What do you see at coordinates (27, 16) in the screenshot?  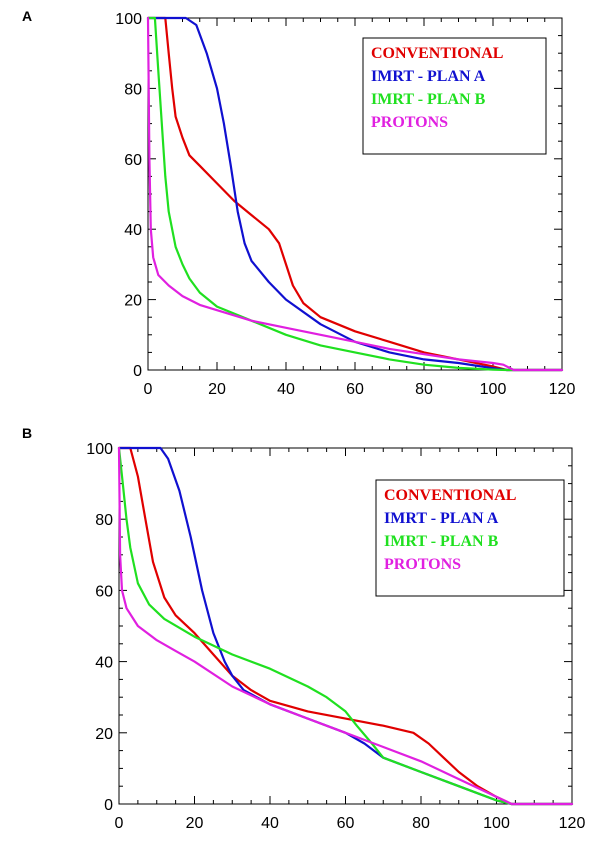 I see `panel-label-a: A` at bounding box center [27, 16].